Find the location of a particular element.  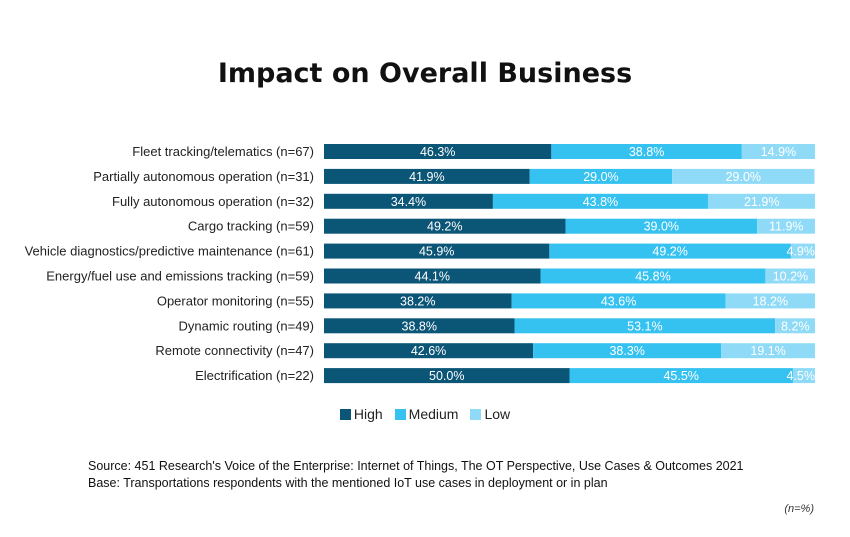

value-label: 38.3% is located at coordinates (626, 351).